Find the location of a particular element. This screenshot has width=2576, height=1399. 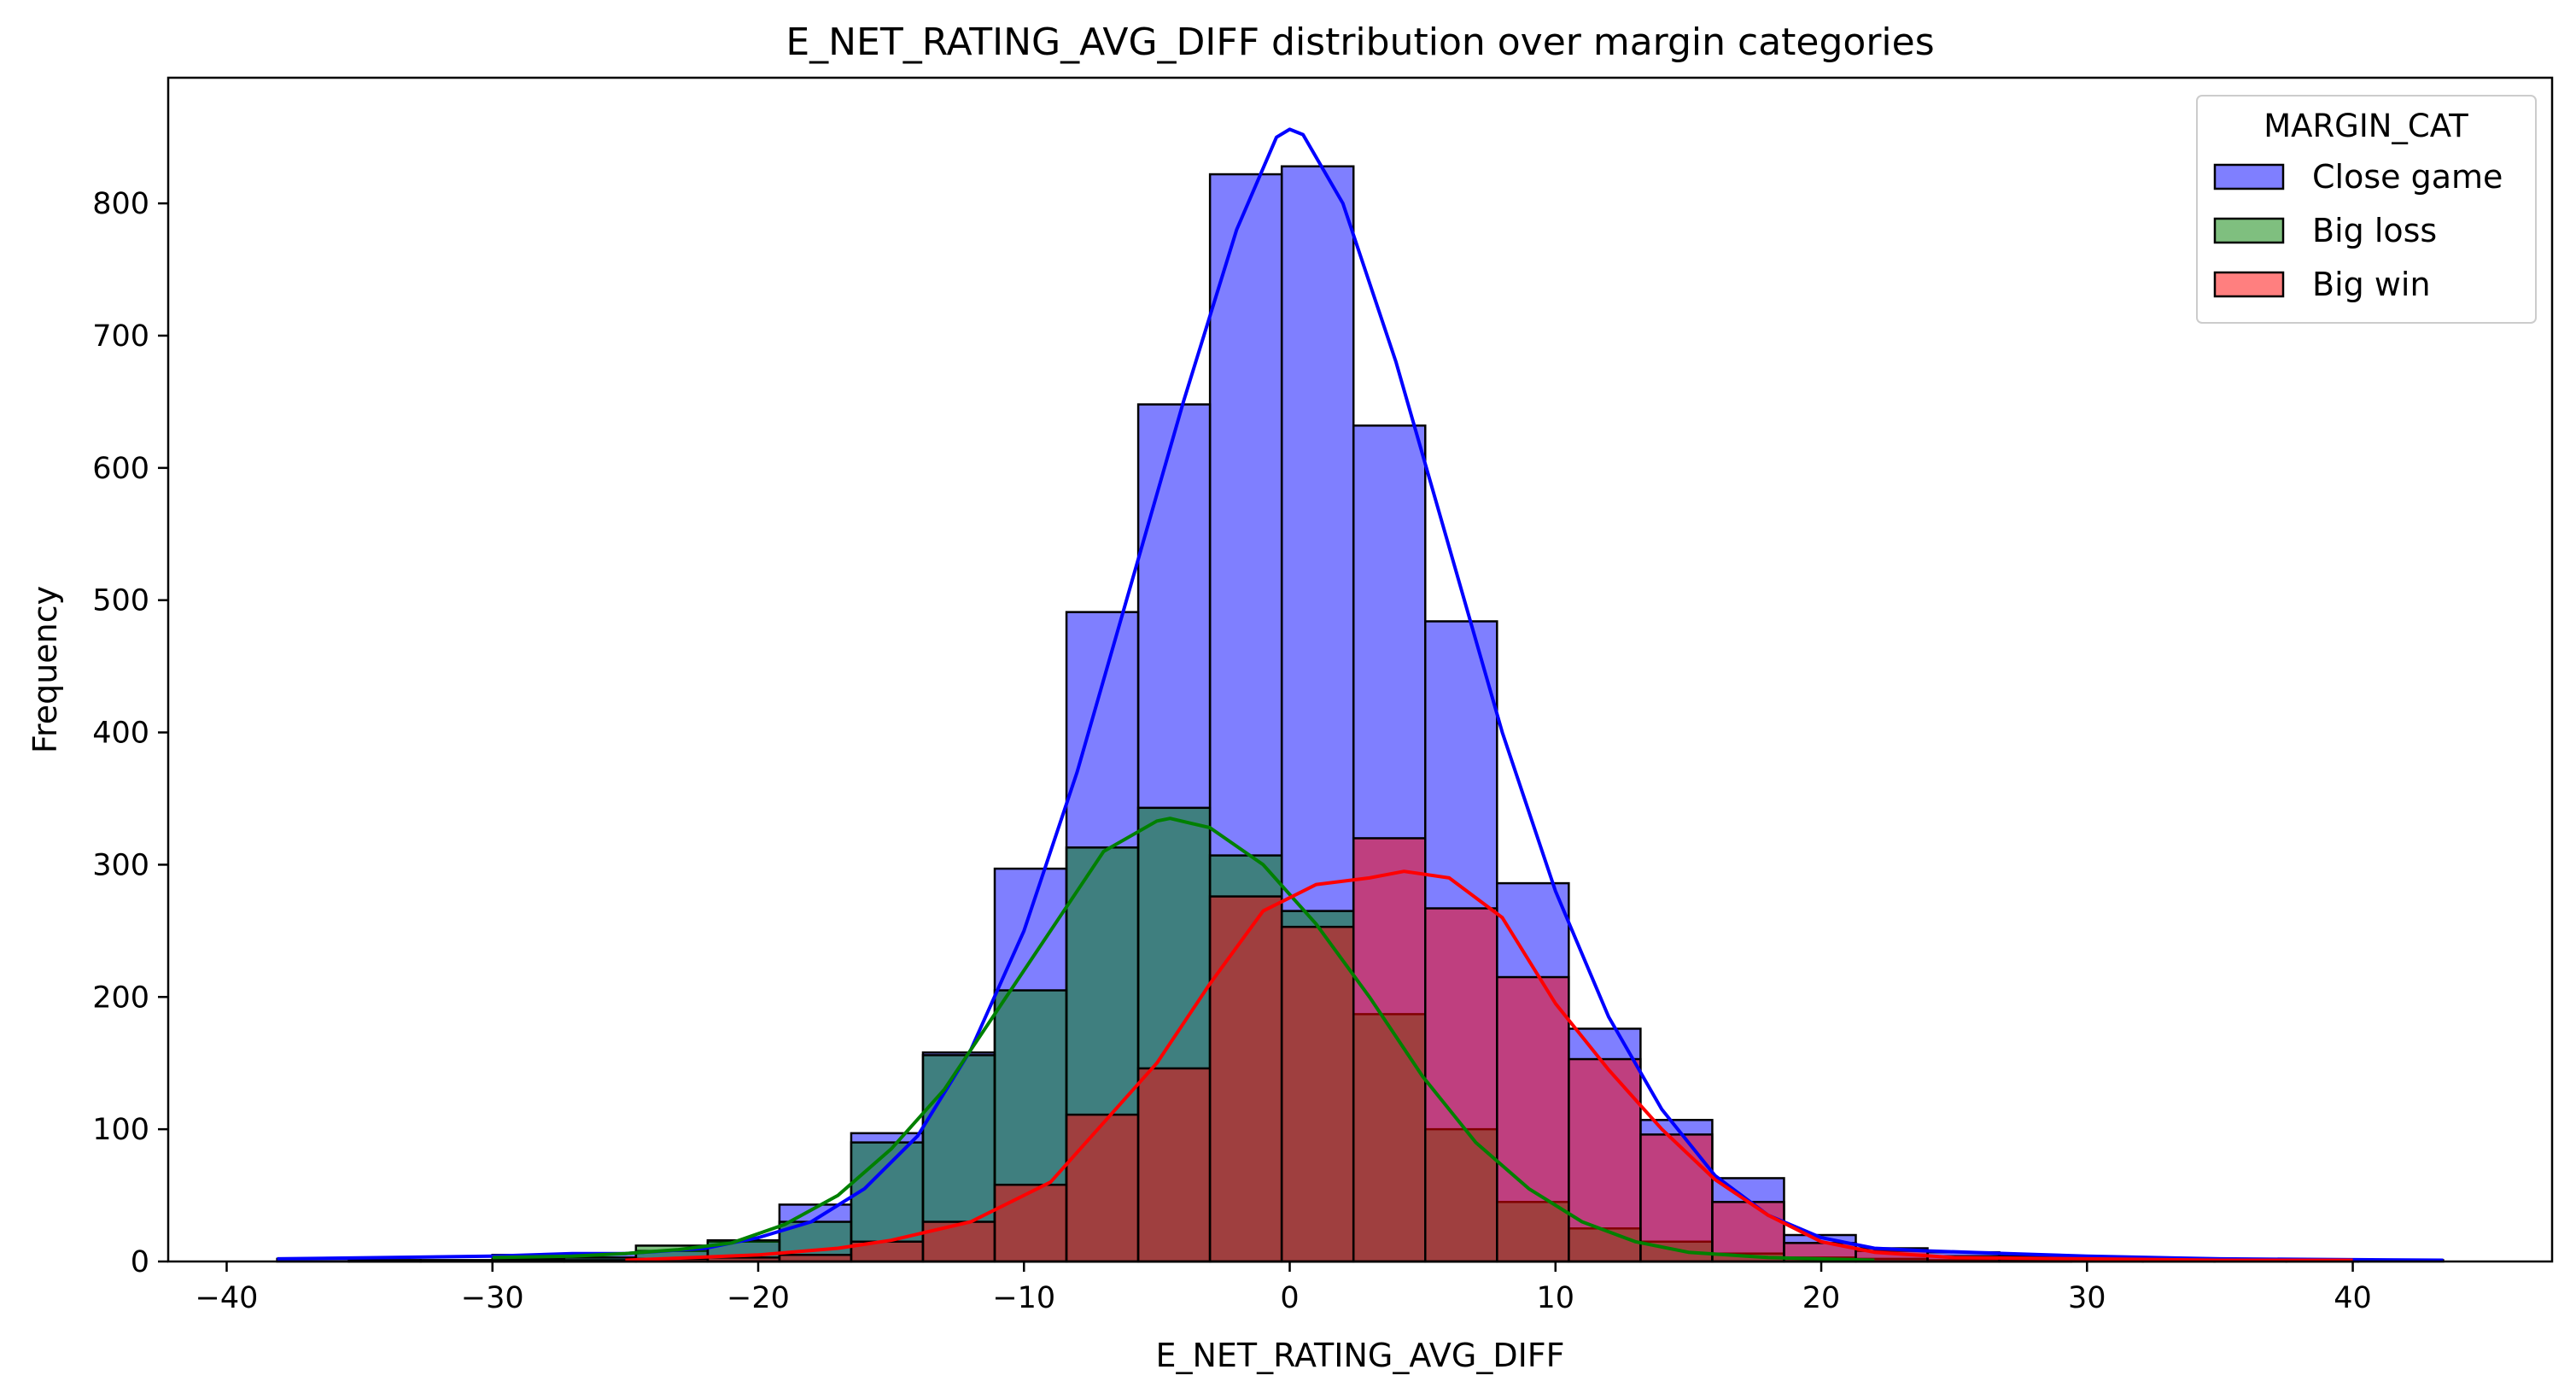

y-tick-label: 300 is located at coordinates (120, 865).